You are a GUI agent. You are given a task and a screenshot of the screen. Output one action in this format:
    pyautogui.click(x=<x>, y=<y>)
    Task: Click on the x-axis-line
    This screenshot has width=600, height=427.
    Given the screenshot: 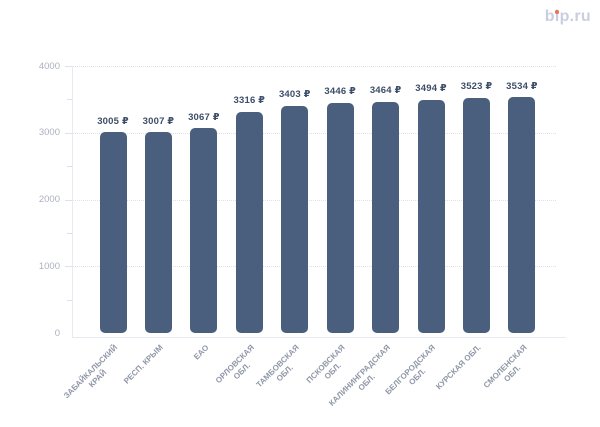 What is the action you would take?
    pyautogui.click(x=319, y=337)
    